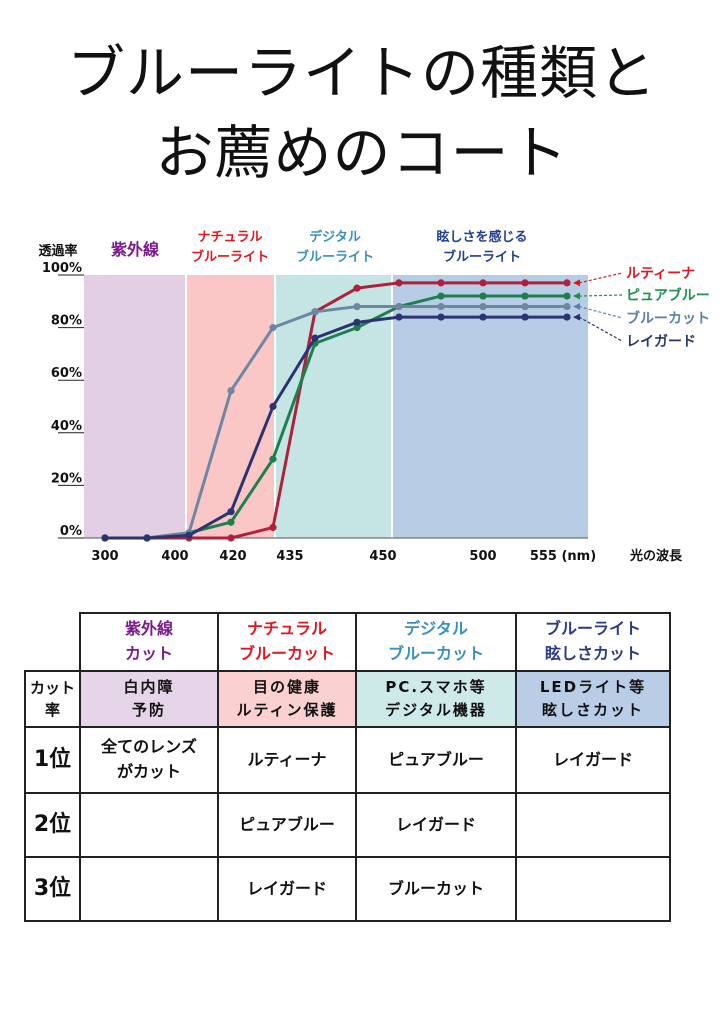  What do you see at coordinates (287, 825) in the screenshot?
I see `rank-2-natural: ピュアブルー` at bounding box center [287, 825].